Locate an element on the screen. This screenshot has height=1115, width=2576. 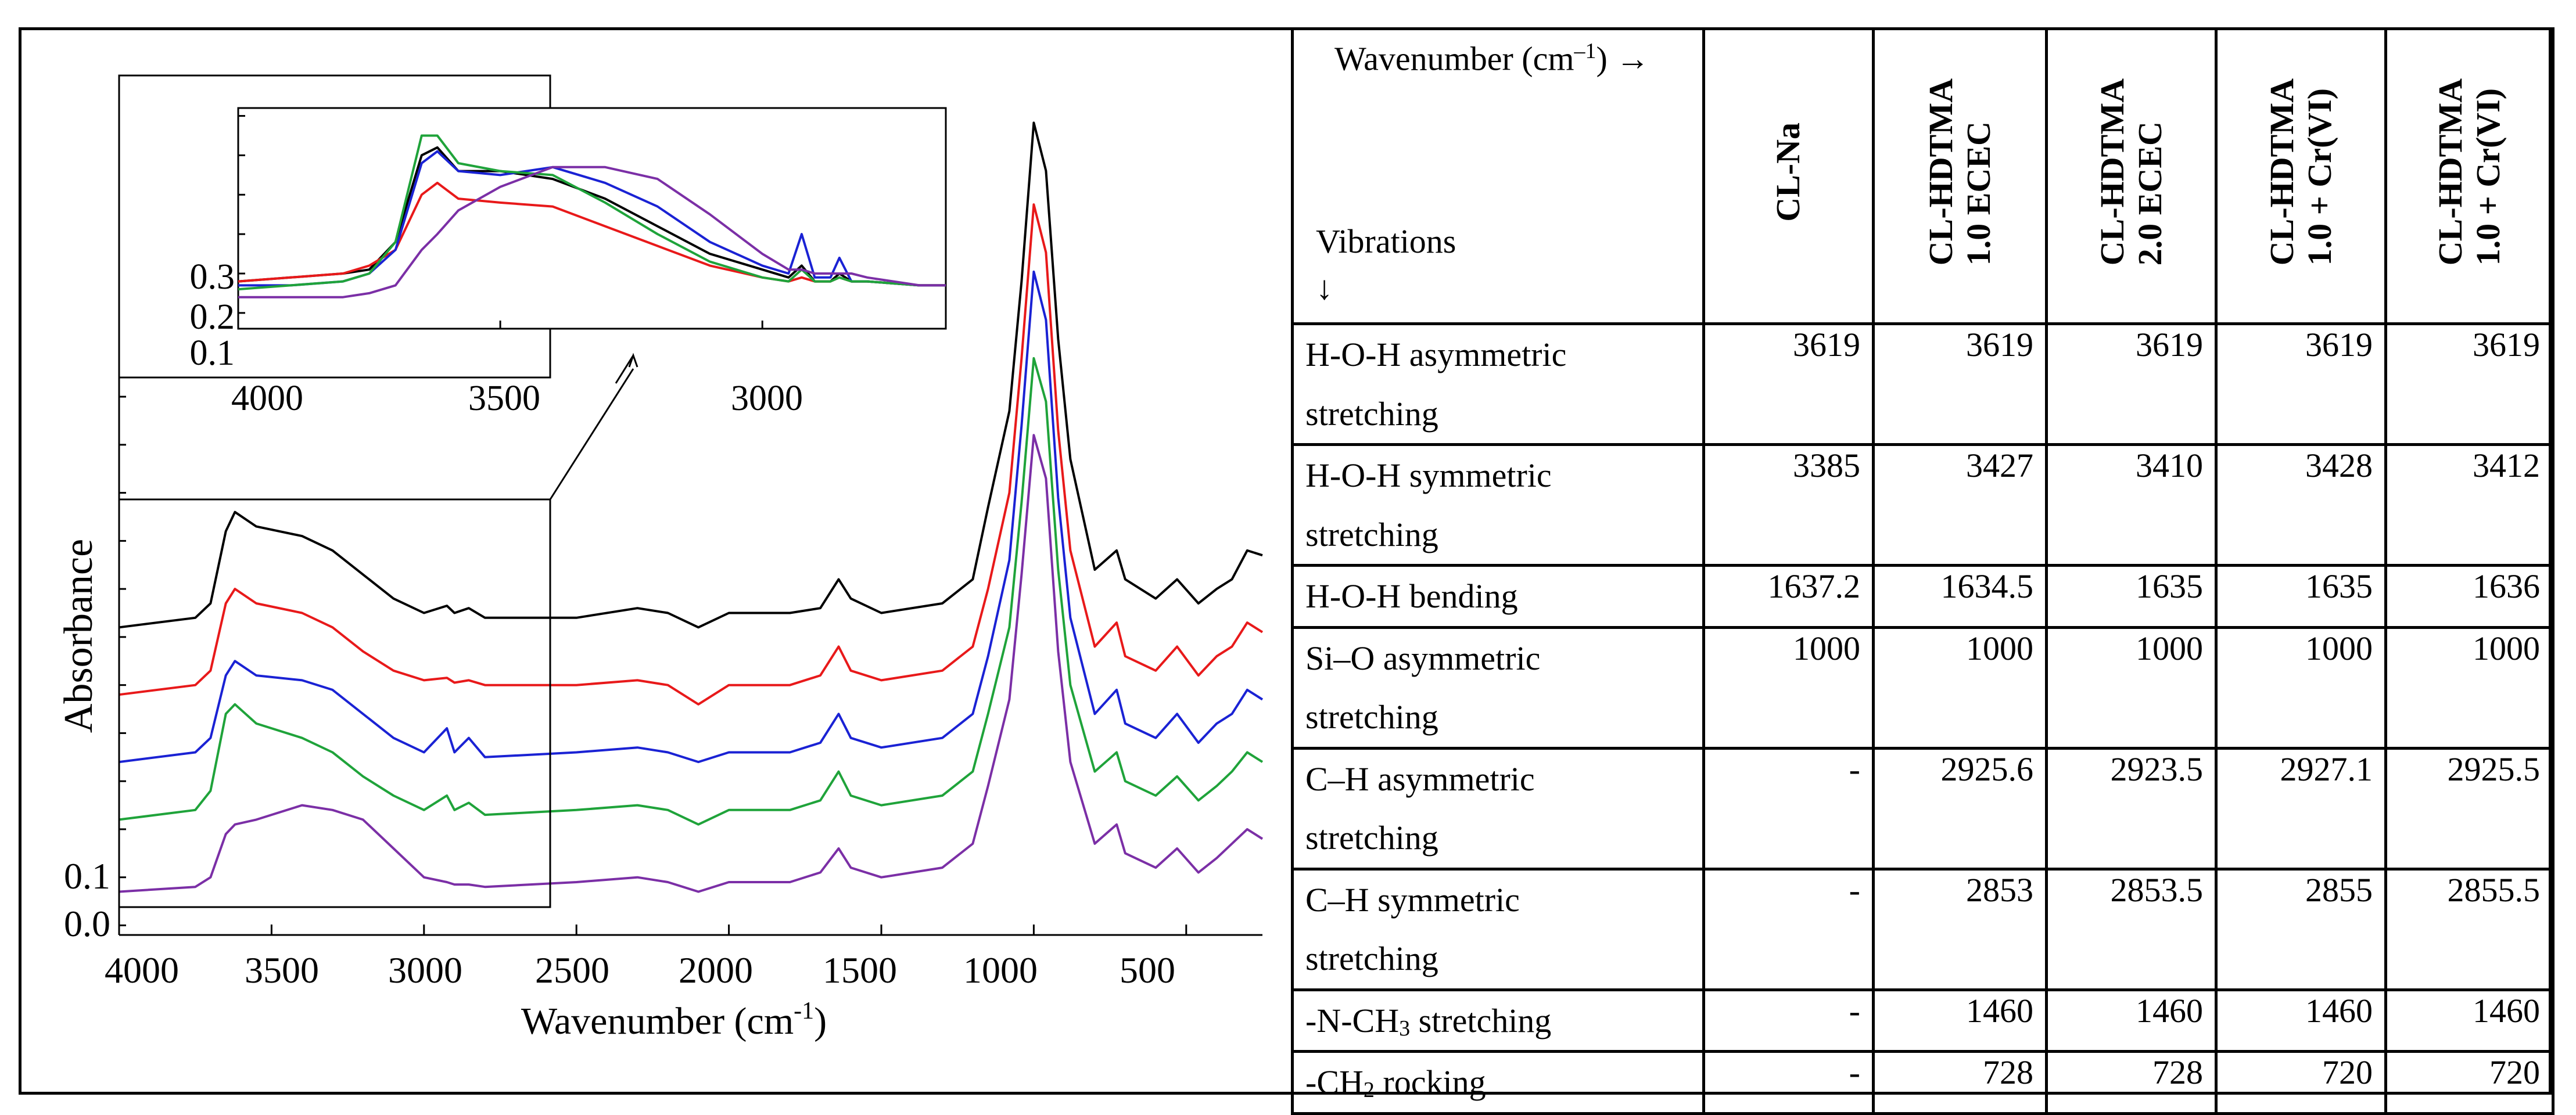
table-cell: 3410 is located at coordinates (2131, 505).